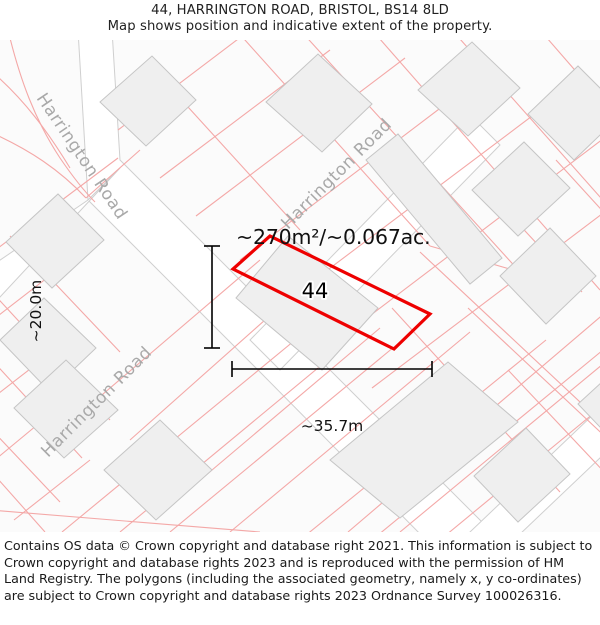  I want to click on plot-number-label: 44, so click(315, 291).